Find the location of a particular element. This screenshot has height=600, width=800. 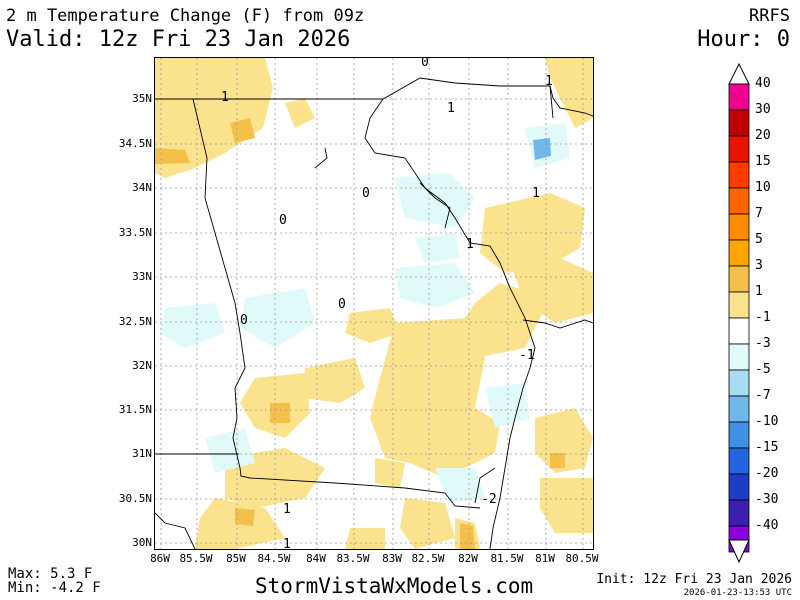

lon-label-85: 85W is located at coordinates (236, 558).